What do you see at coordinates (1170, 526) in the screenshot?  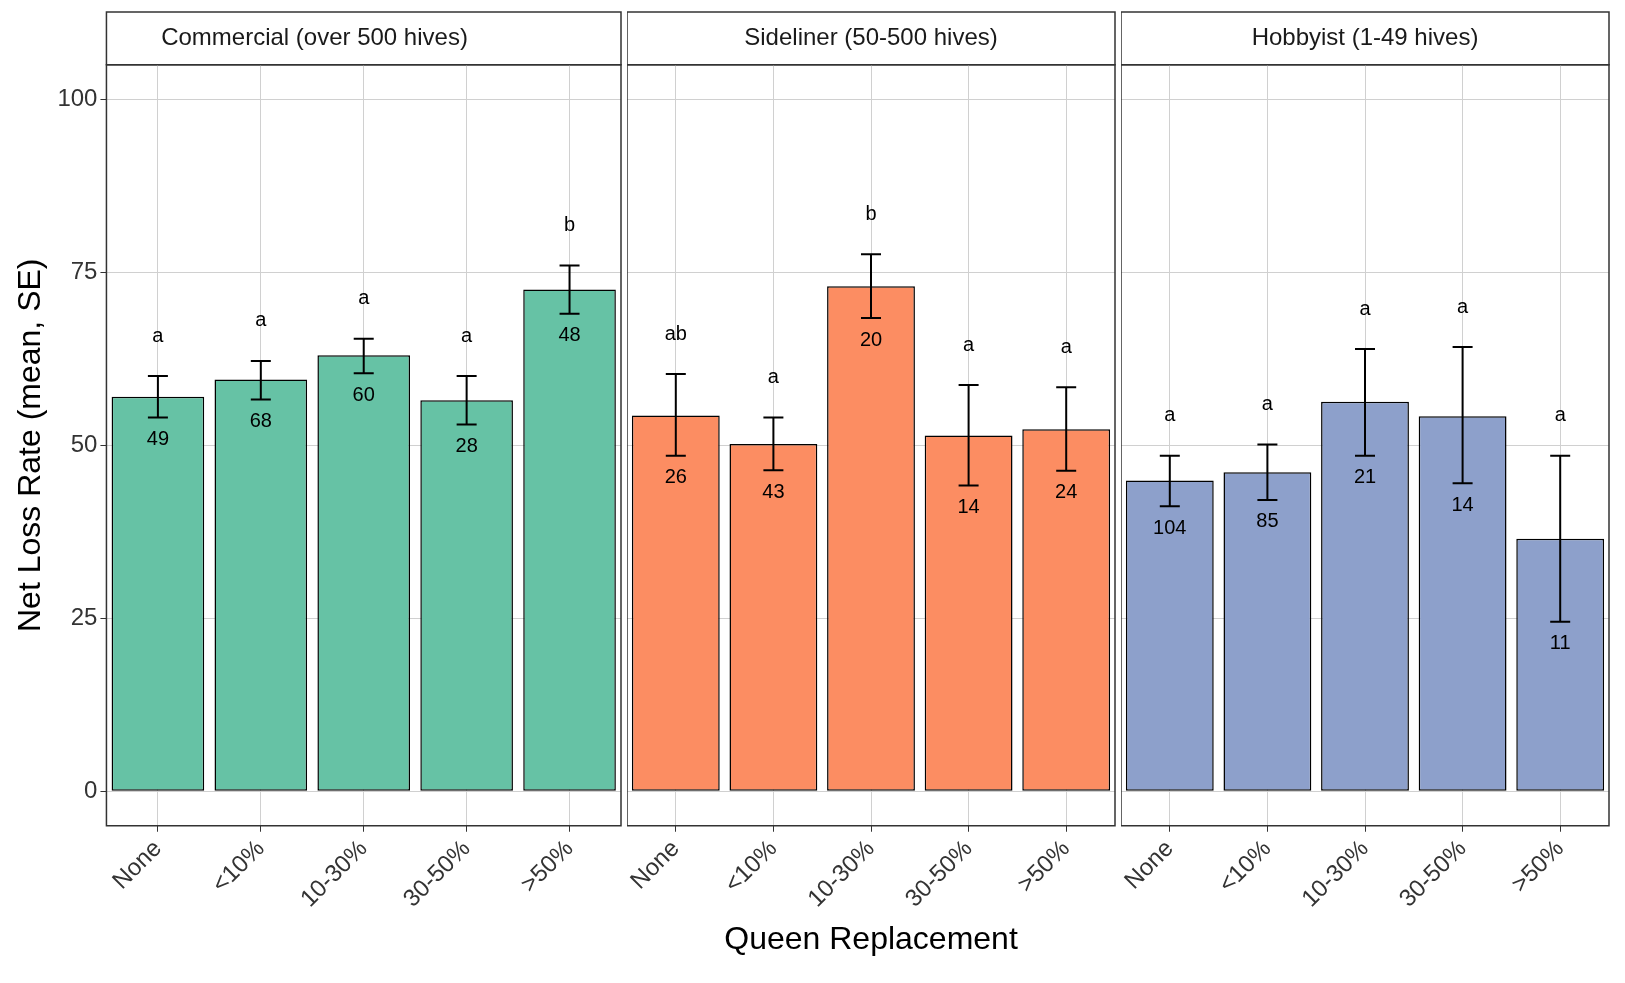 I see `annotation: 104` at bounding box center [1170, 526].